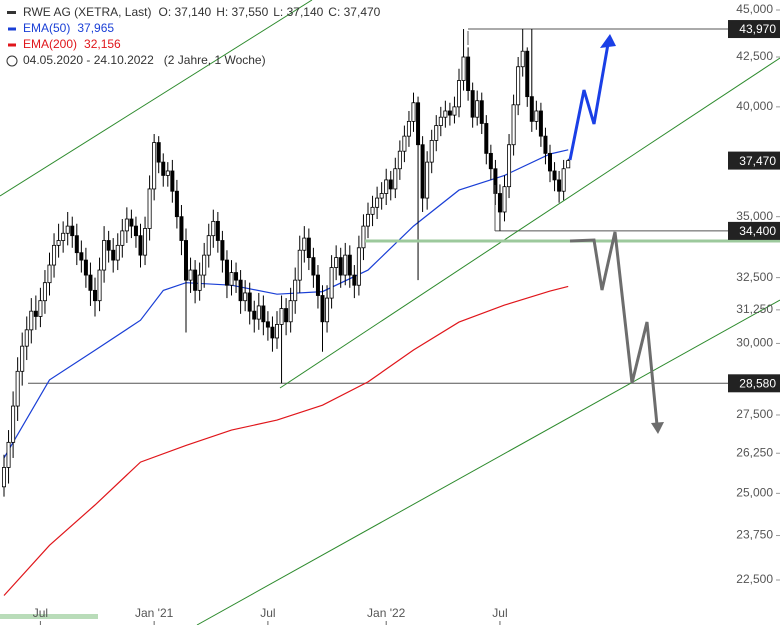 The width and height of the screenshot is (780, 625). What do you see at coordinates (12, 29) in the screenshot?
I see `legend-swatch` at bounding box center [12, 29].